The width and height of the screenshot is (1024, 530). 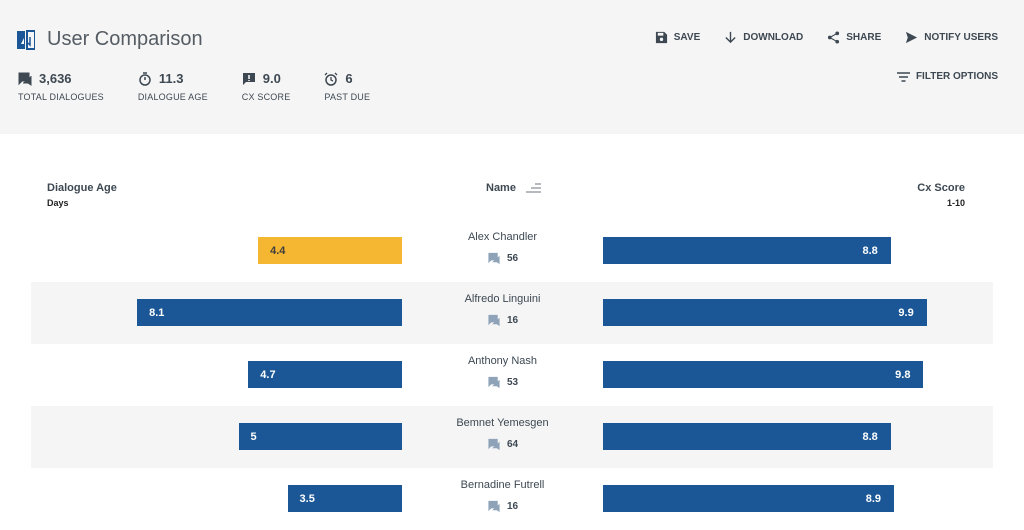 I want to click on share-button: SHARE, so click(x=854, y=37).